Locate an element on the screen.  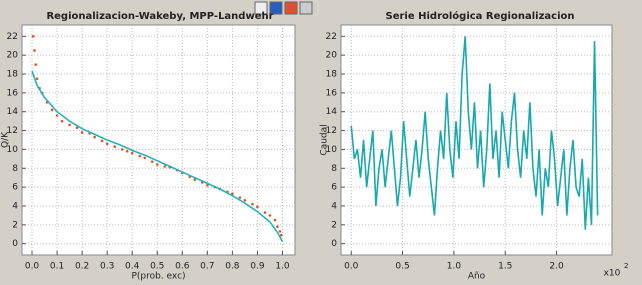
x-tick-label: 0.4 is located at coordinates (132, 267).